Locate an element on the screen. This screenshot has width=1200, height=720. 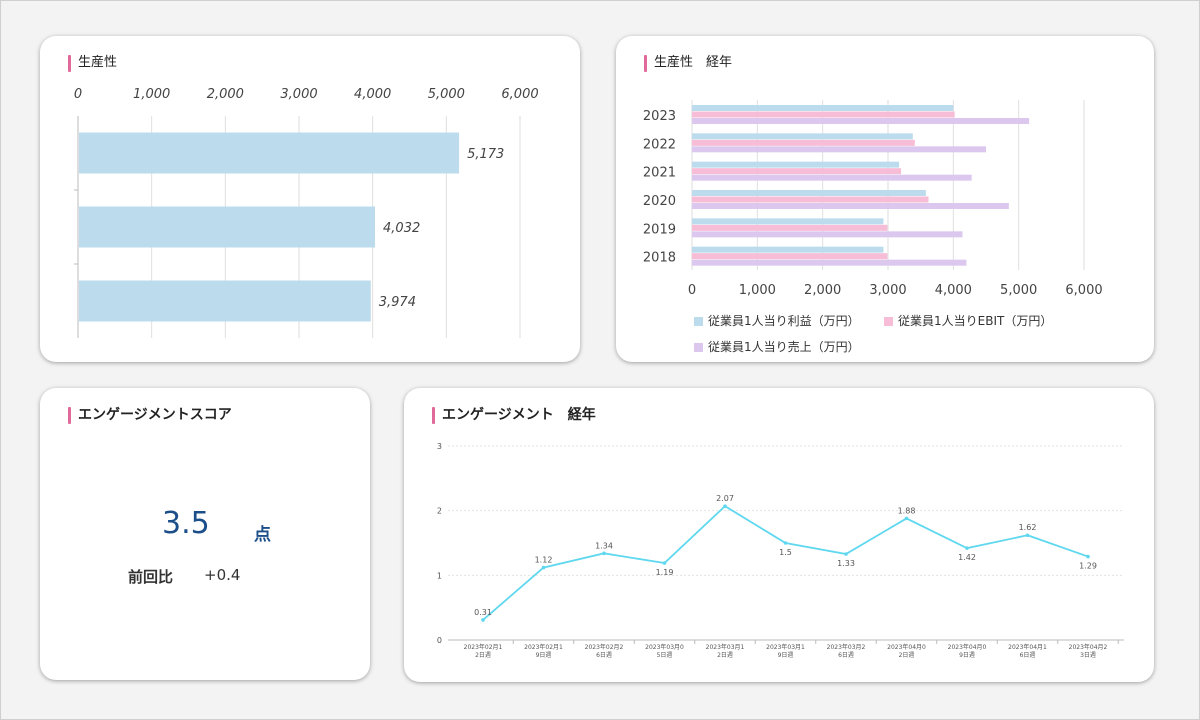
data-label: 1.19 is located at coordinates (665, 572).